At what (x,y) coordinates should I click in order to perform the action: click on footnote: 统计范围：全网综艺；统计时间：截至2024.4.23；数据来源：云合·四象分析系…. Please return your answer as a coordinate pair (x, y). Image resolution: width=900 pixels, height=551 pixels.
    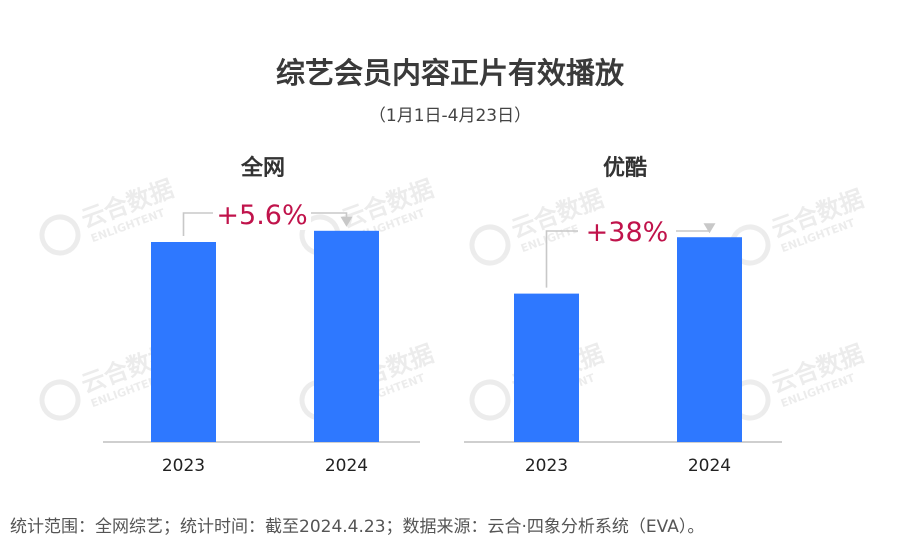
    Looking at the image, I should click on (357, 527).